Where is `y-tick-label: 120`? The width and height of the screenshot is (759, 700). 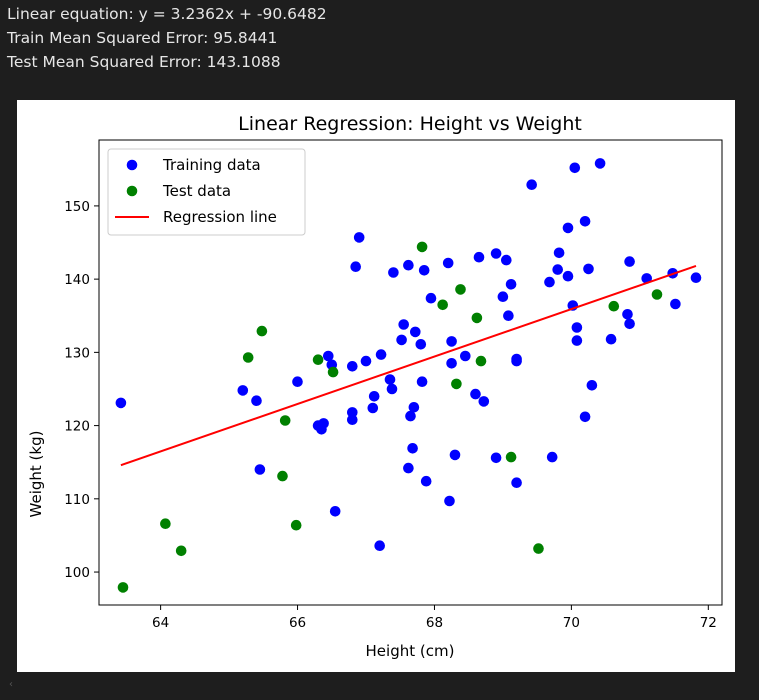
y-tick-label: 120 is located at coordinates (77, 427).